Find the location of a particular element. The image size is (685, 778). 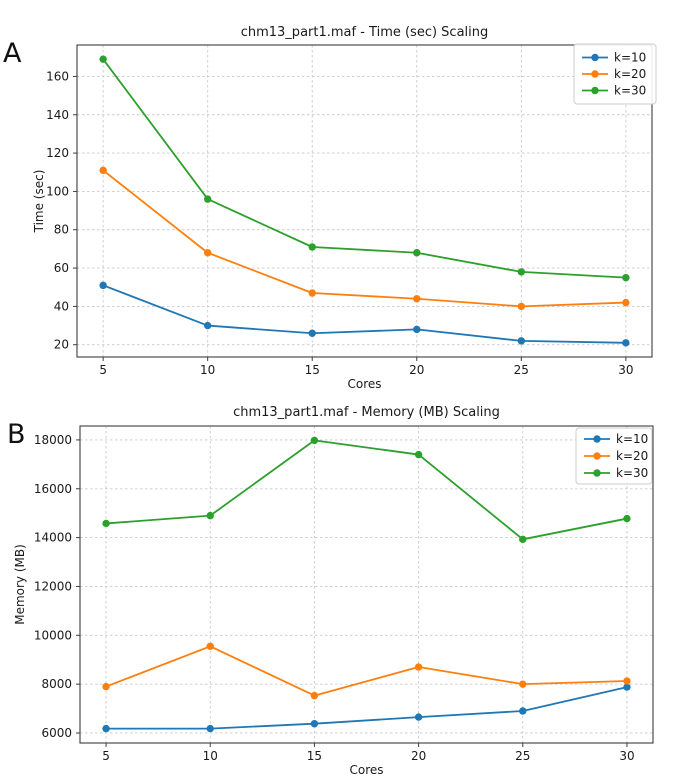

y-tick-label: 14000 is located at coordinates (53, 538).